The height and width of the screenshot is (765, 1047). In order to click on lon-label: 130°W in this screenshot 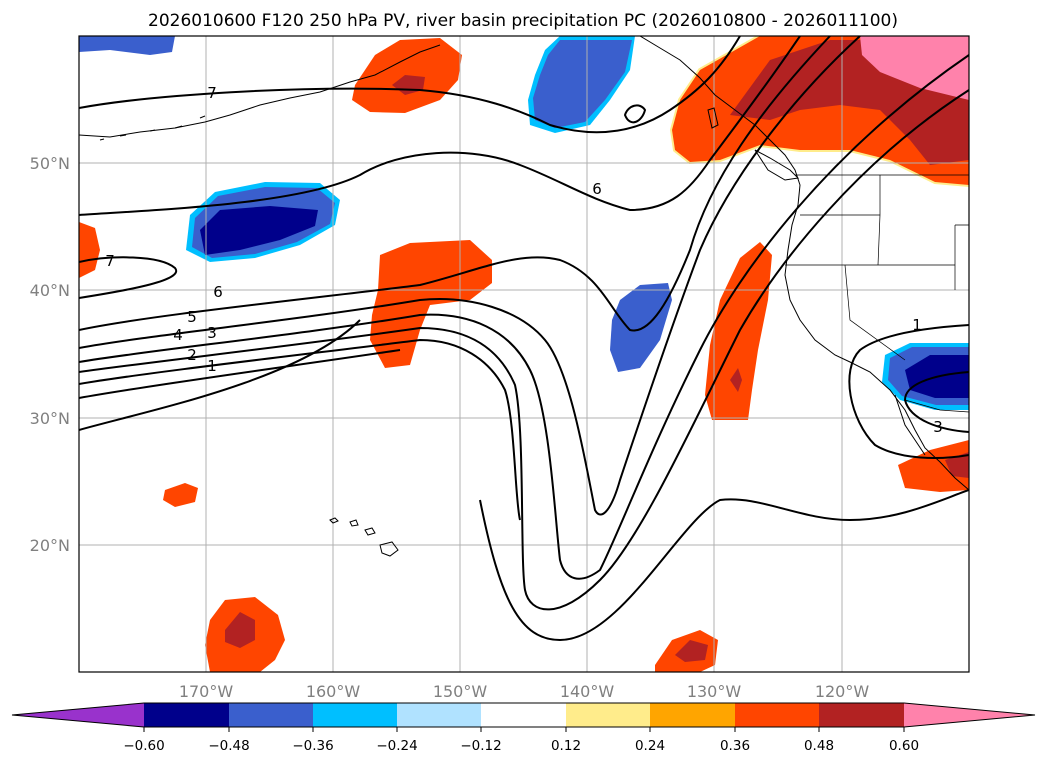, I will do `click(714, 691)`.